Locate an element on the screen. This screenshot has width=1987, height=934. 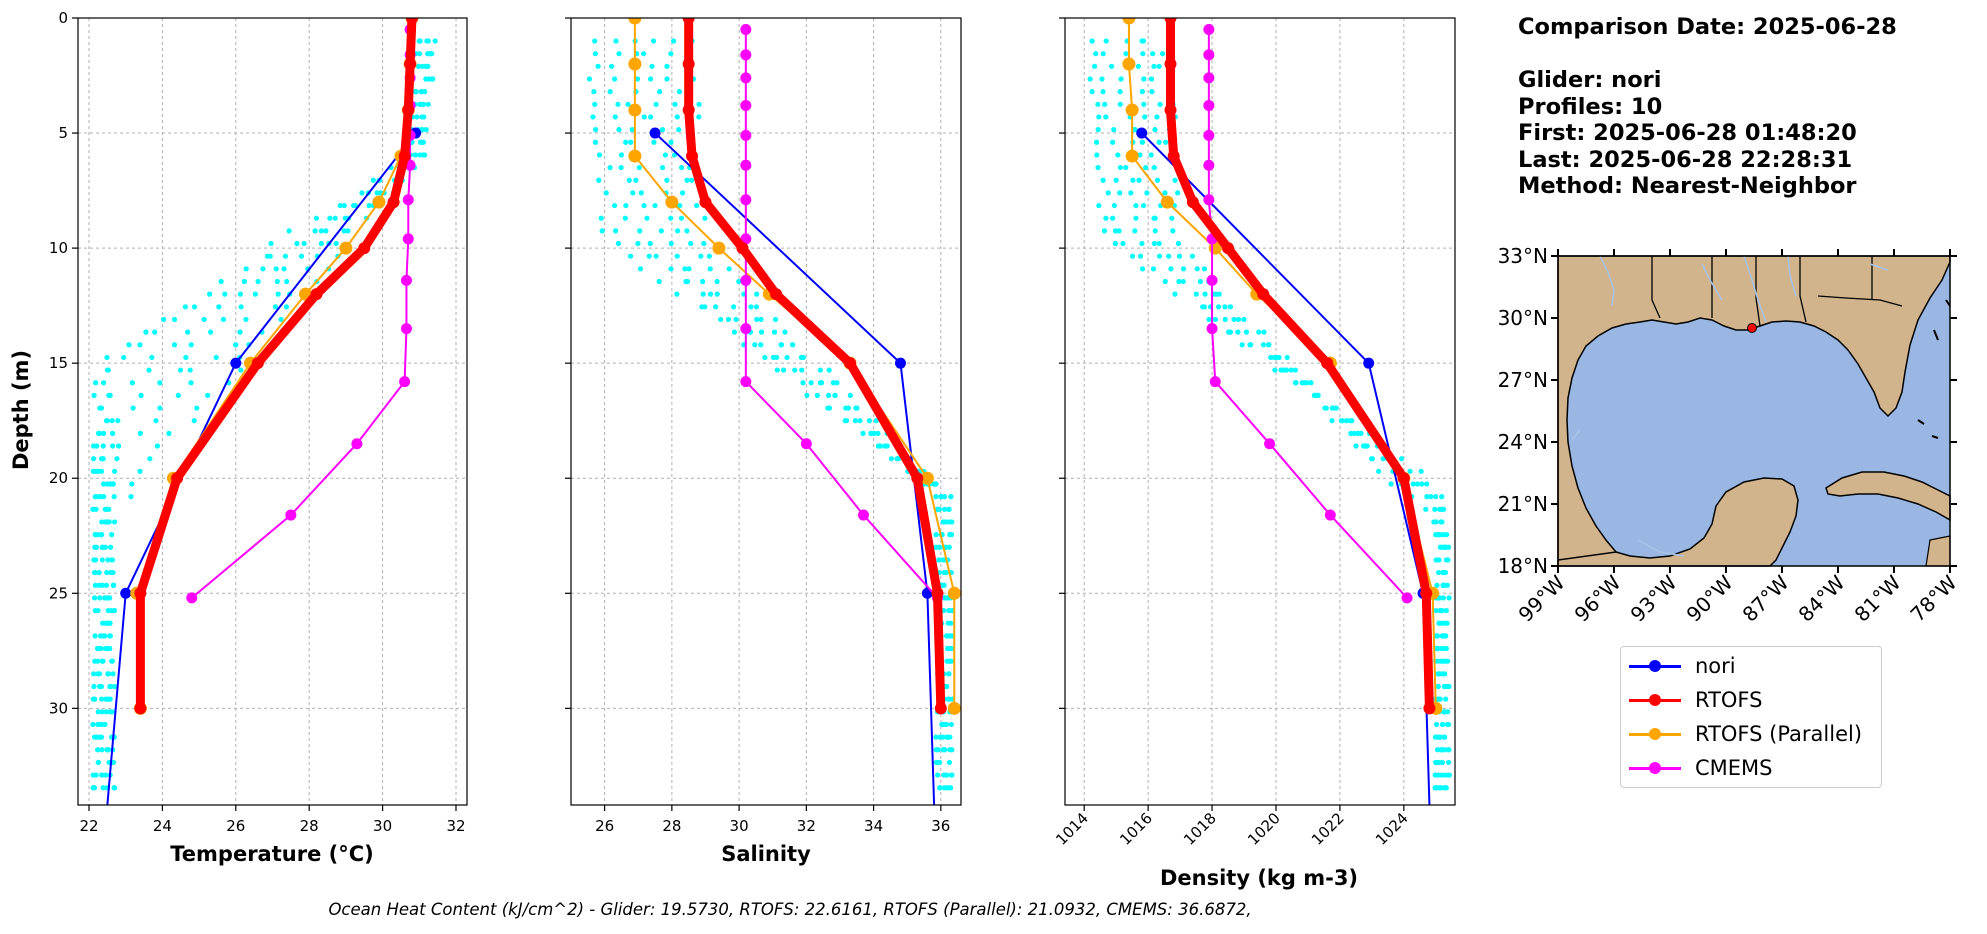
x-tick-label: 1024 is located at coordinates (1392, 829).